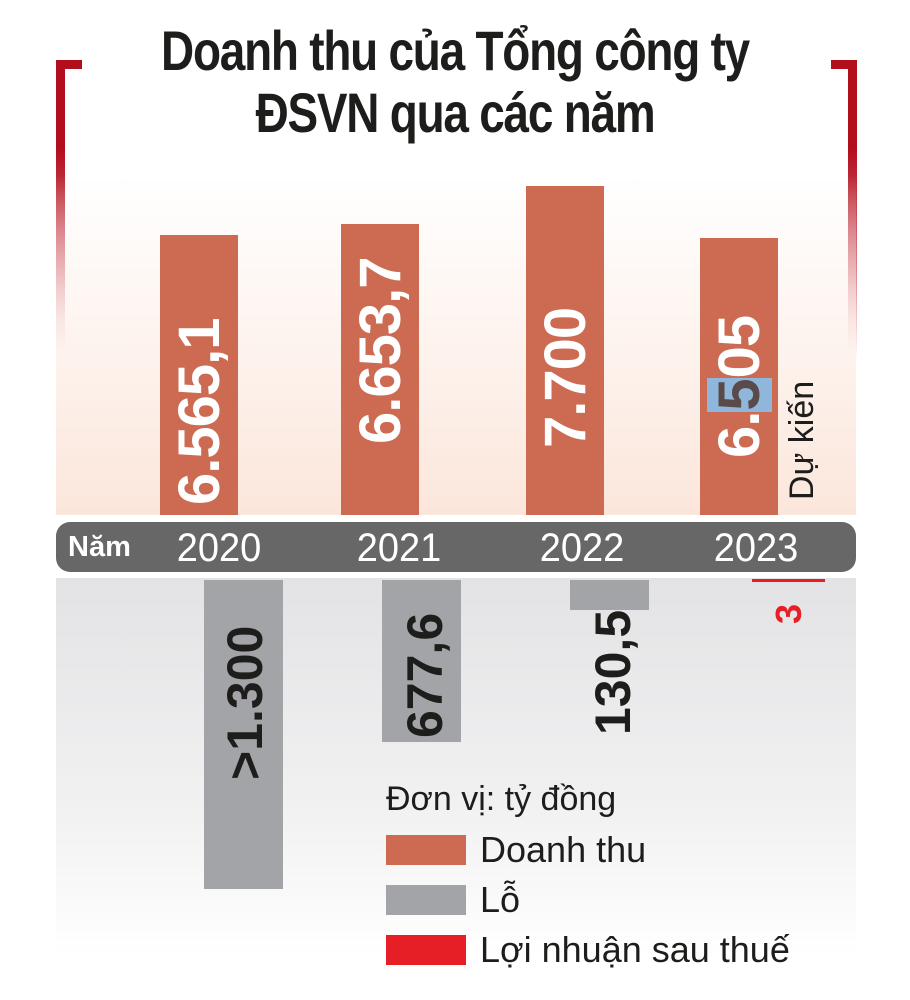 This screenshot has height=1000, width=910. Describe the element at coordinates (609, 595) in the screenshot. I see `loss-bar-2022` at that location.